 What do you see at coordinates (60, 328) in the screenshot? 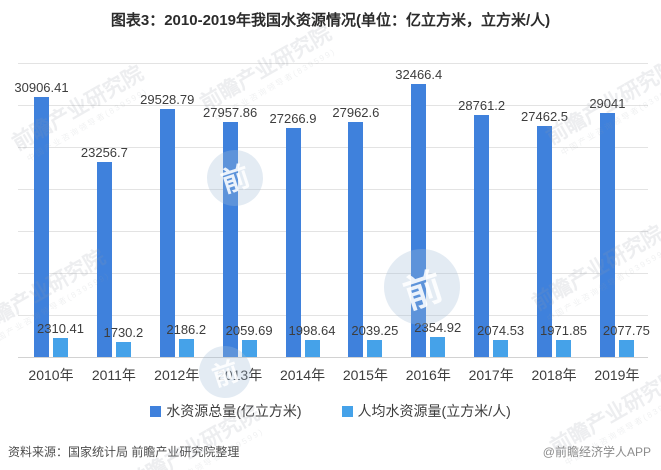
I see `value-label-percapita: 2310.41` at bounding box center [60, 328].